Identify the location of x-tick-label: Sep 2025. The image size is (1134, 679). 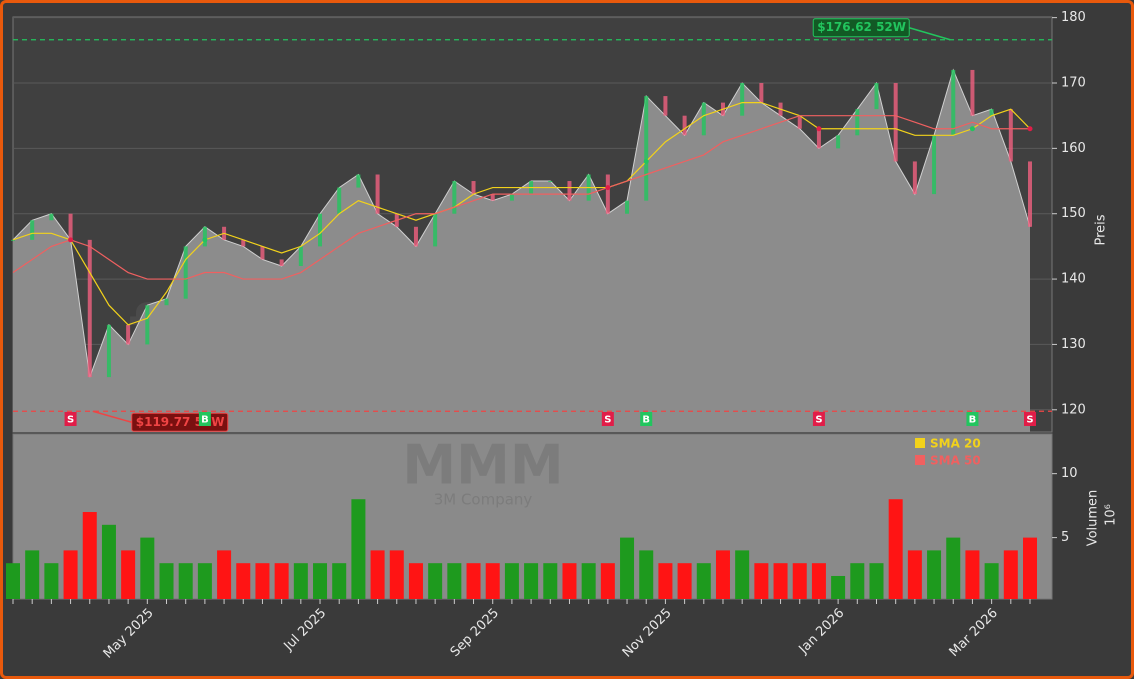
(475, 633).